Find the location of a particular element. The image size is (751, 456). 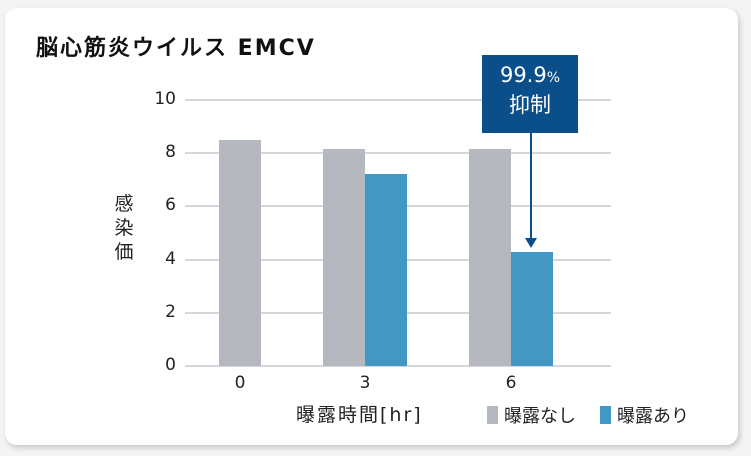

callout-arrow-line is located at coordinates (531, 186).